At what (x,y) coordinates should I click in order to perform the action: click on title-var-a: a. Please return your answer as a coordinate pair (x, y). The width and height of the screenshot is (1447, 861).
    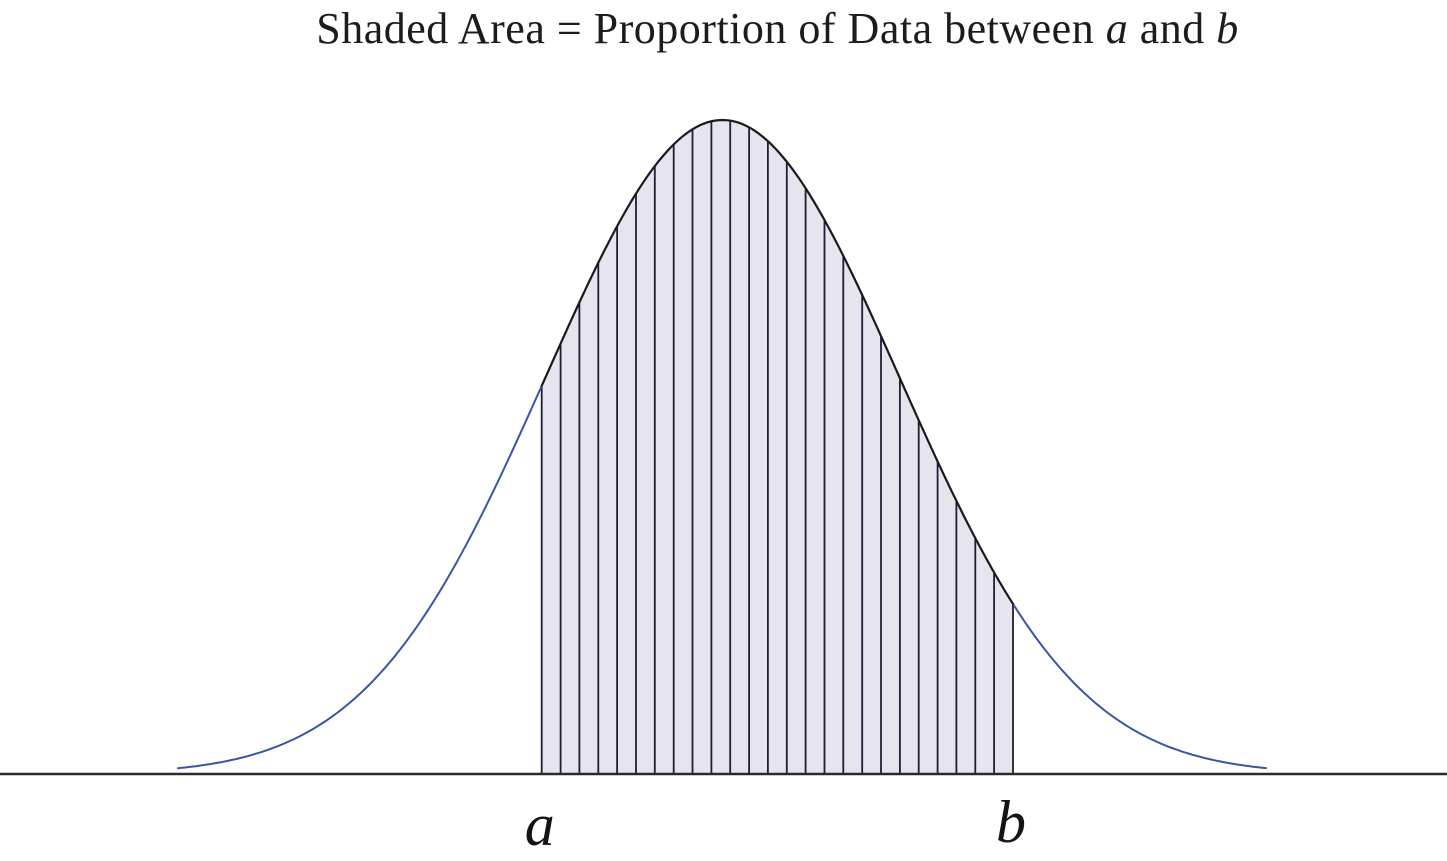
    Looking at the image, I should click on (1117, 28).